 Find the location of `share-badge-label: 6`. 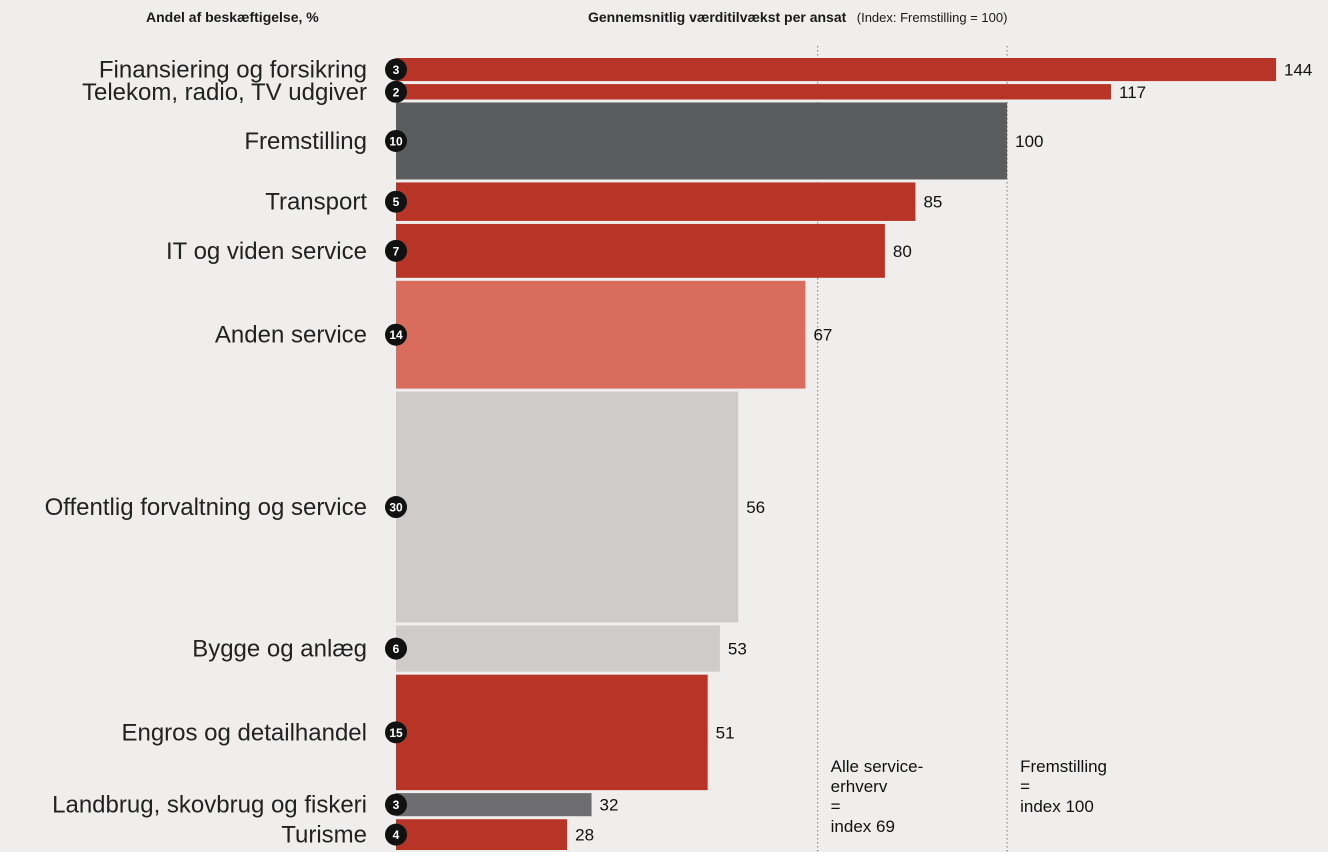

share-badge-label: 6 is located at coordinates (396, 649).